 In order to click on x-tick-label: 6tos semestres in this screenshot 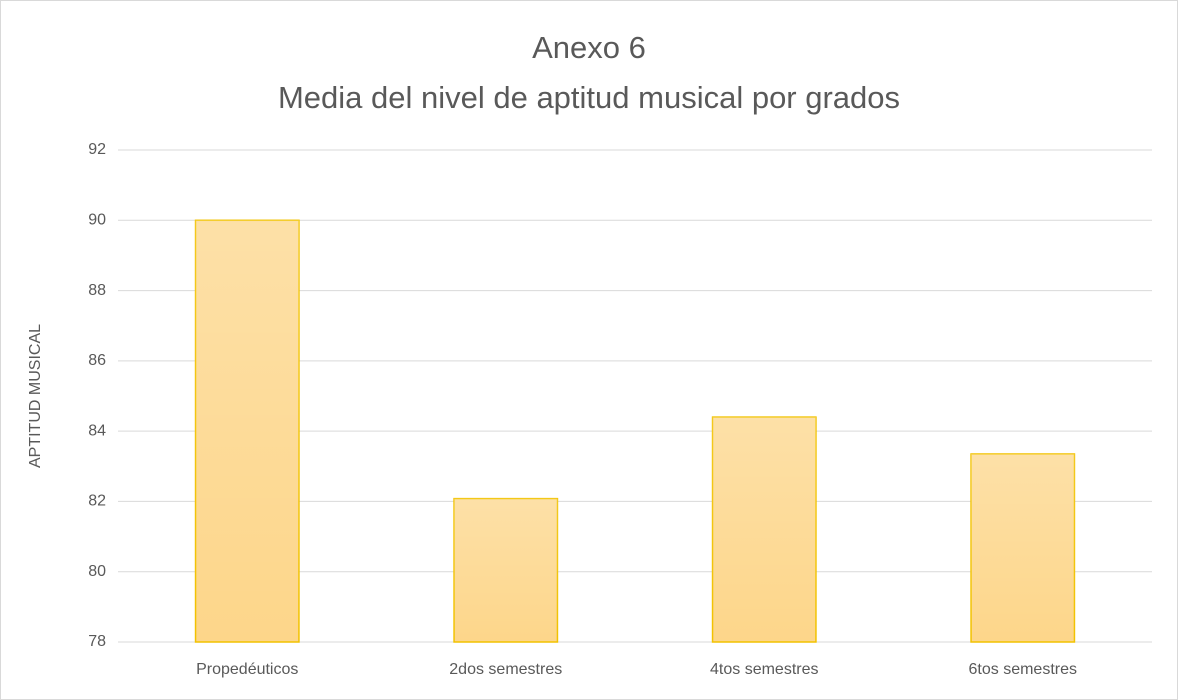, I will do `click(1023, 669)`.